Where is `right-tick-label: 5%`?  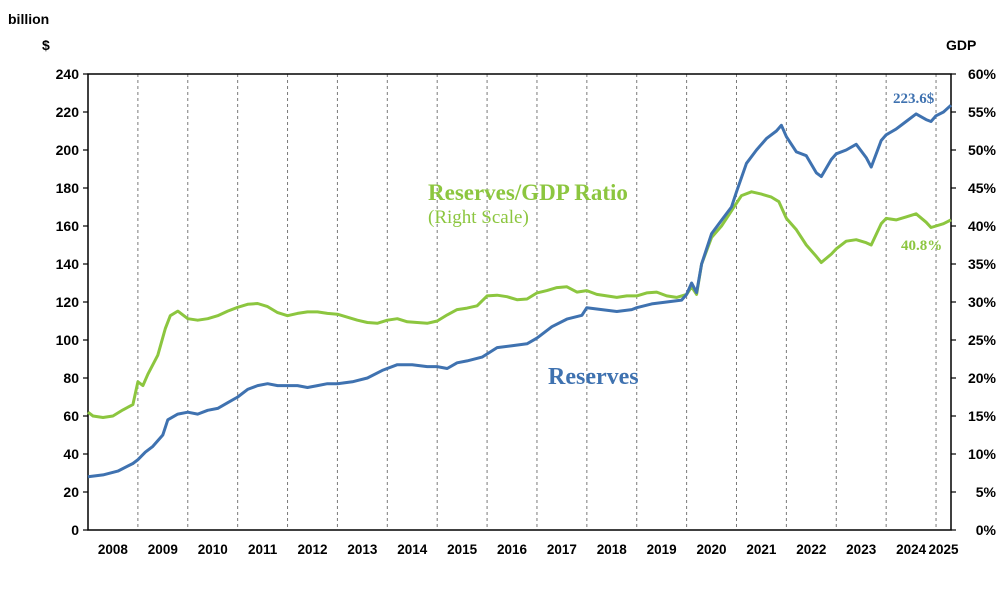 right-tick-label: 5% is located at coordinates (986, 492).